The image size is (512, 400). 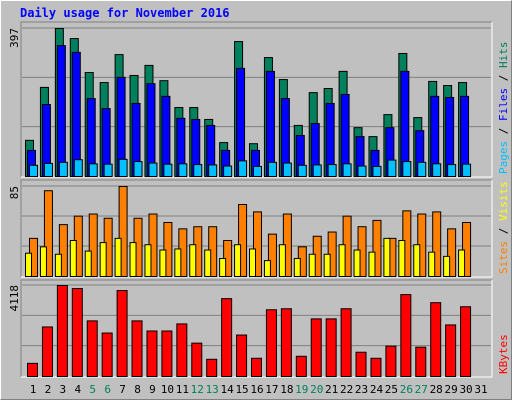 What do you see at coordinates (77, 389) in the screenshot?
I see `x-tick-label: 4` at bounding box center [77, 389].